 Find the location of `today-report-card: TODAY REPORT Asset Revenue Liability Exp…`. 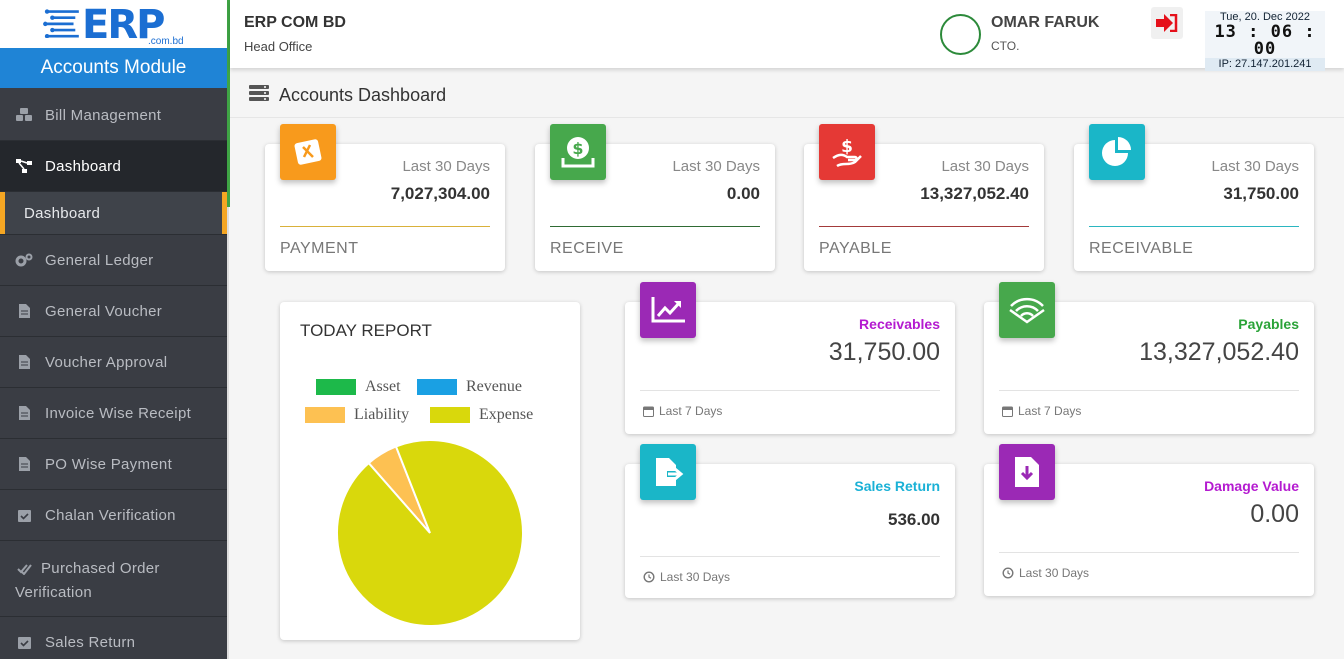

today-report-card: TODAY REPORT Asset Revenue Liability Exp… is located at coordinates (430, 471).